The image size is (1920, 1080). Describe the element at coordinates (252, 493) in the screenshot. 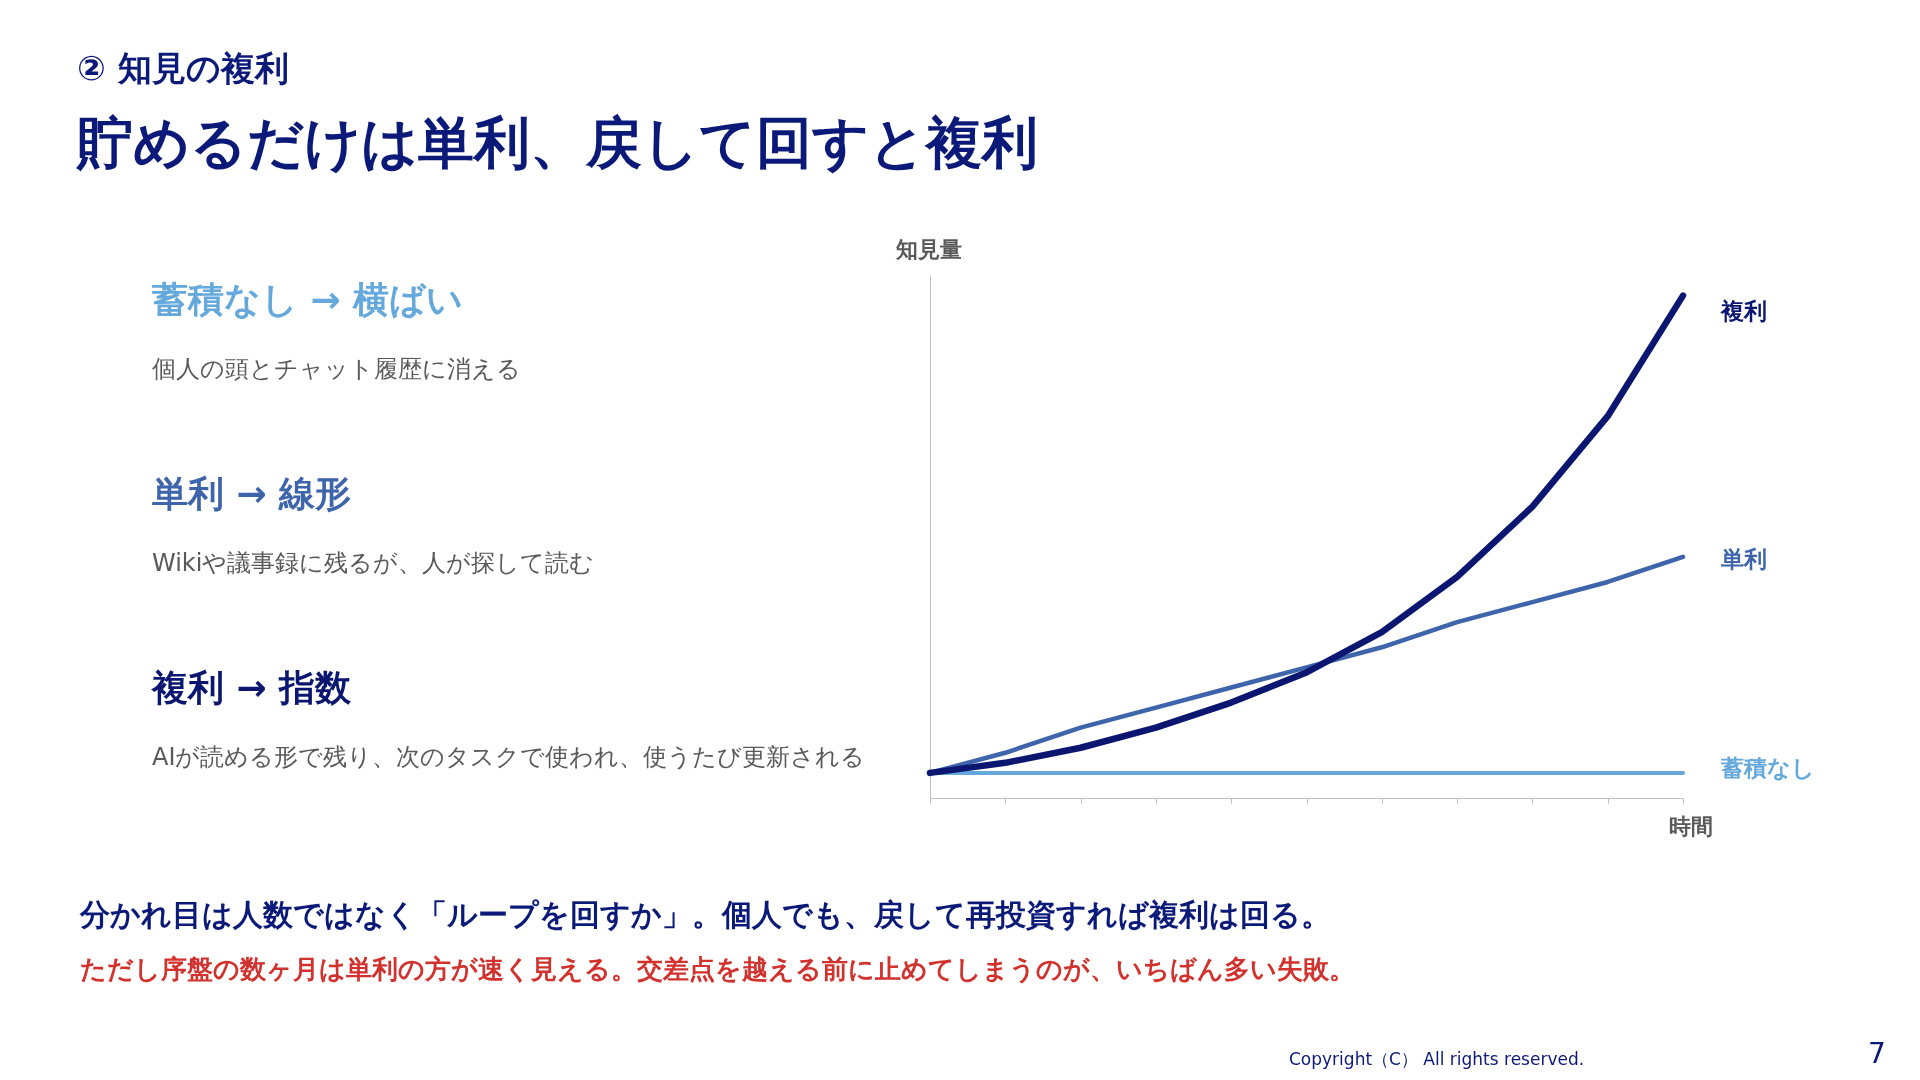

I see `text: 単利 → 線形` at that location.